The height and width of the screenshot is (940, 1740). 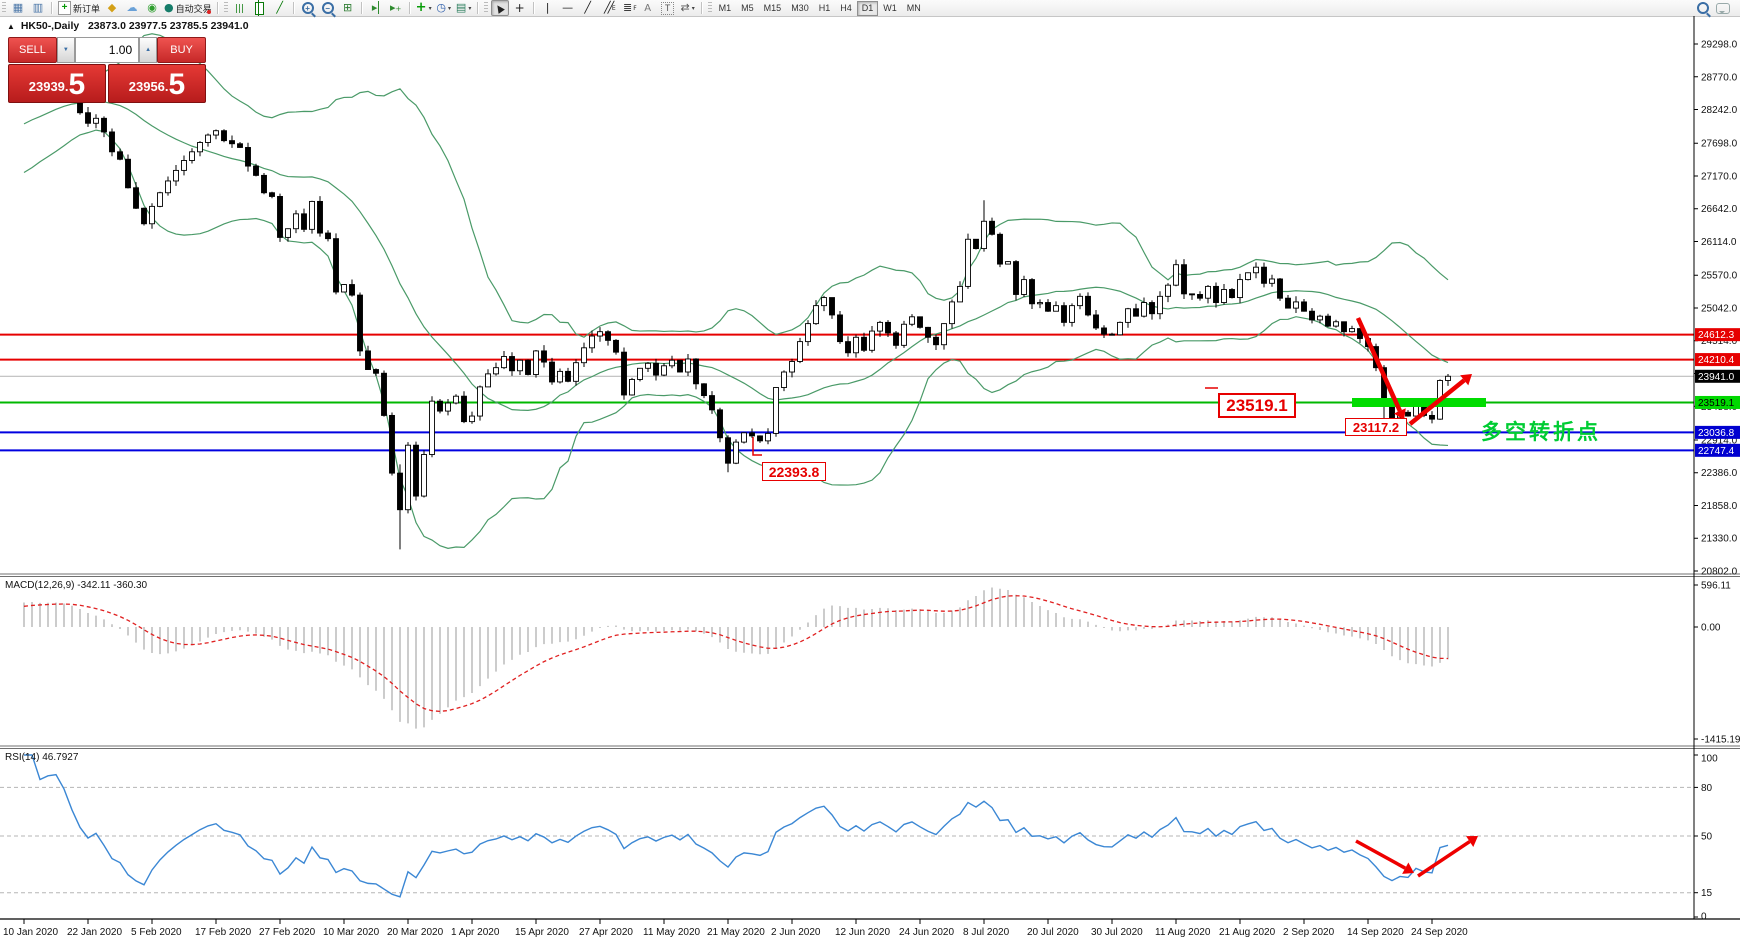 What do you see at coordinates (1247, 932) in the screenshot?
I see `svg-text: 21 Aug 2020` at bounding box center [1247, 932].